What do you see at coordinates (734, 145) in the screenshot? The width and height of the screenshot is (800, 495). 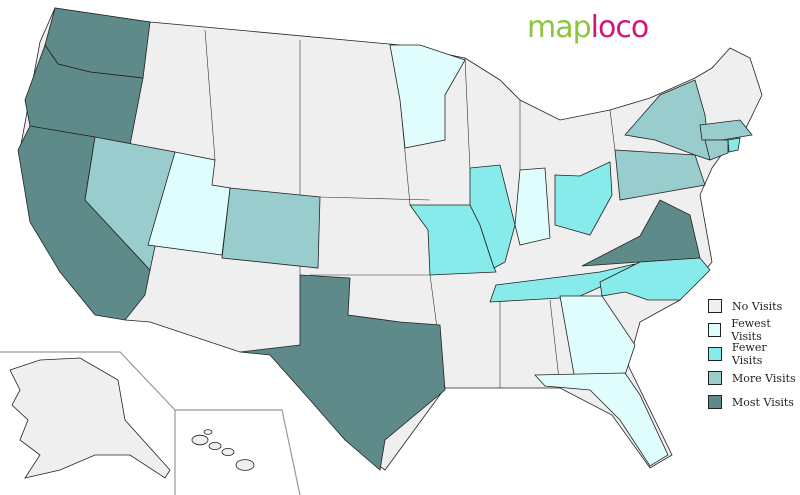 I see `state-ri` at bounding box center [734, 145].